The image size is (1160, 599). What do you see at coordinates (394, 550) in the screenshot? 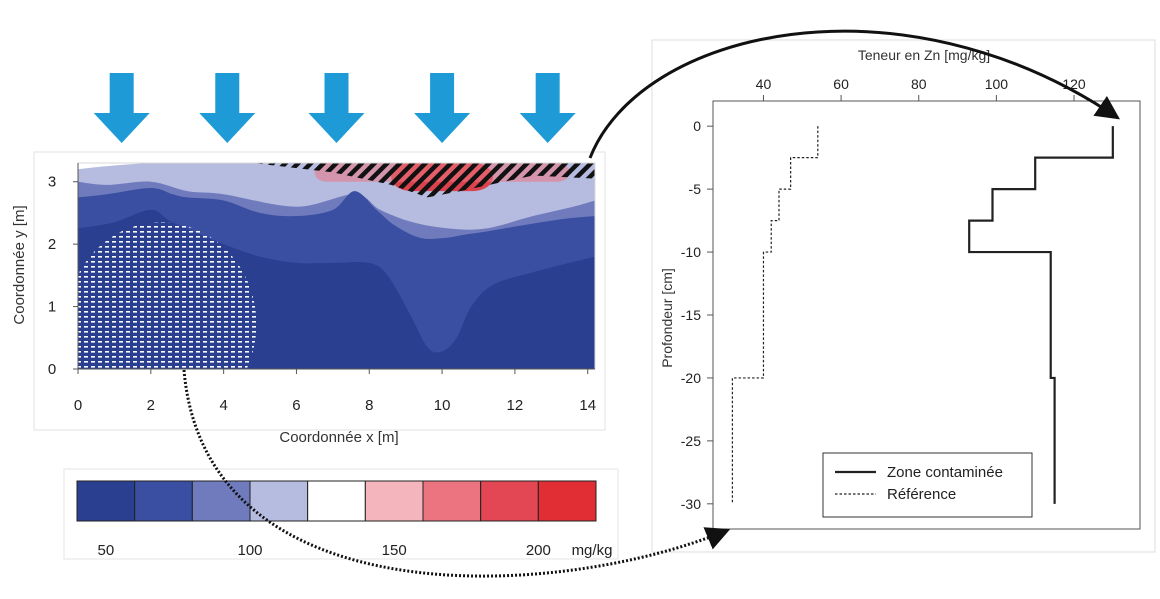
I see `colorbar-tick-label: 150` at bounding box center [394, 550].